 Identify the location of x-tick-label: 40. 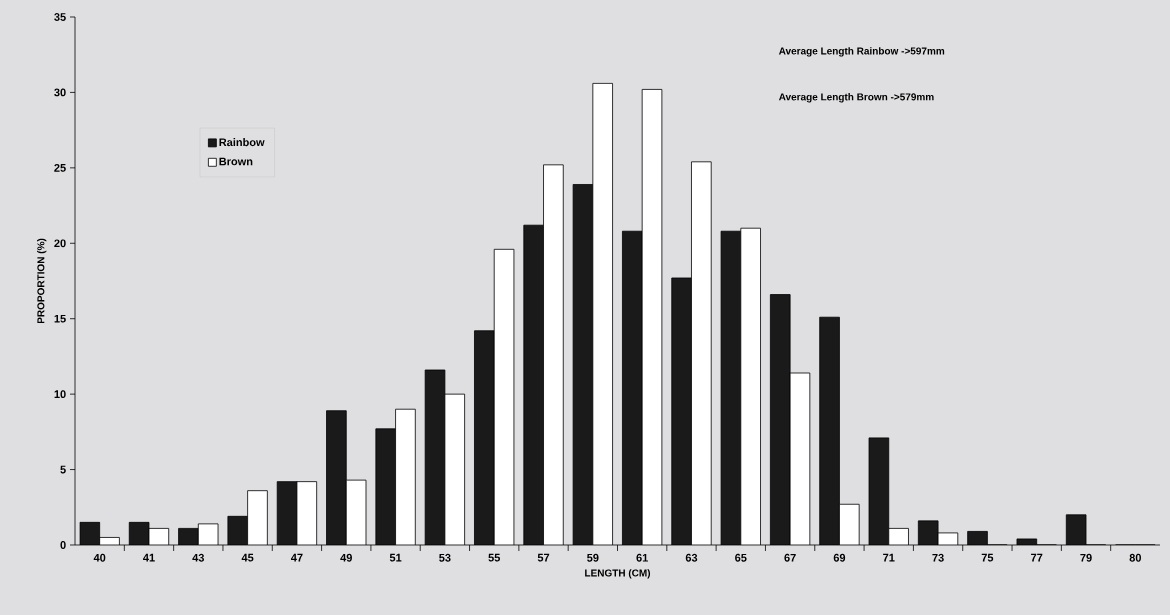
(99, 557).